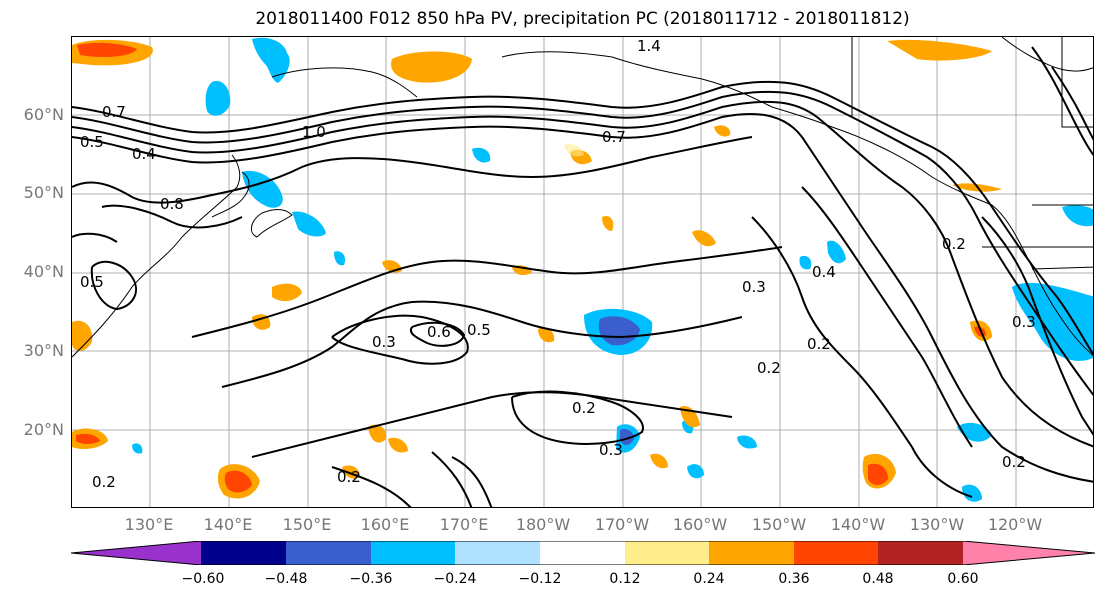  Describe the element at coordinates (43, 429) in the screenshot. I see `lat-label-20n: 20°N` at that location.